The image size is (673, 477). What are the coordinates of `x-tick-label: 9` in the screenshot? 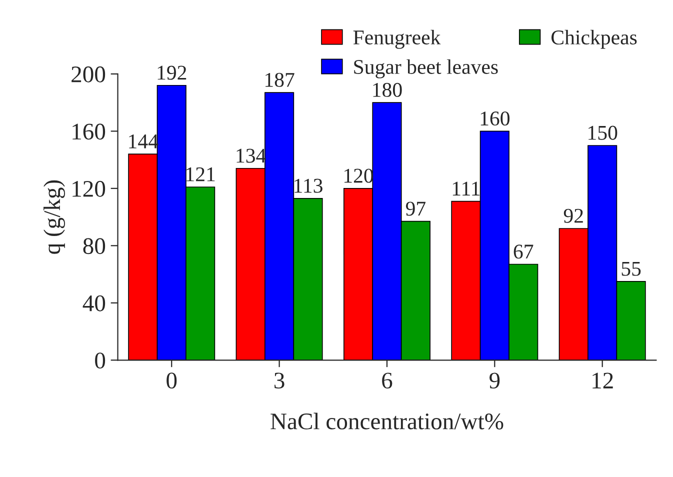 It's located at (495, 380).